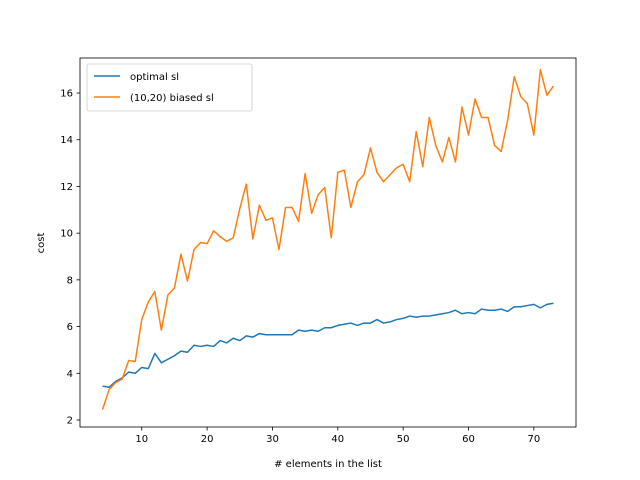 The width and height of the screenshot is (640, 480). I want to click on y-tick-label: 14, so click(66, 140).